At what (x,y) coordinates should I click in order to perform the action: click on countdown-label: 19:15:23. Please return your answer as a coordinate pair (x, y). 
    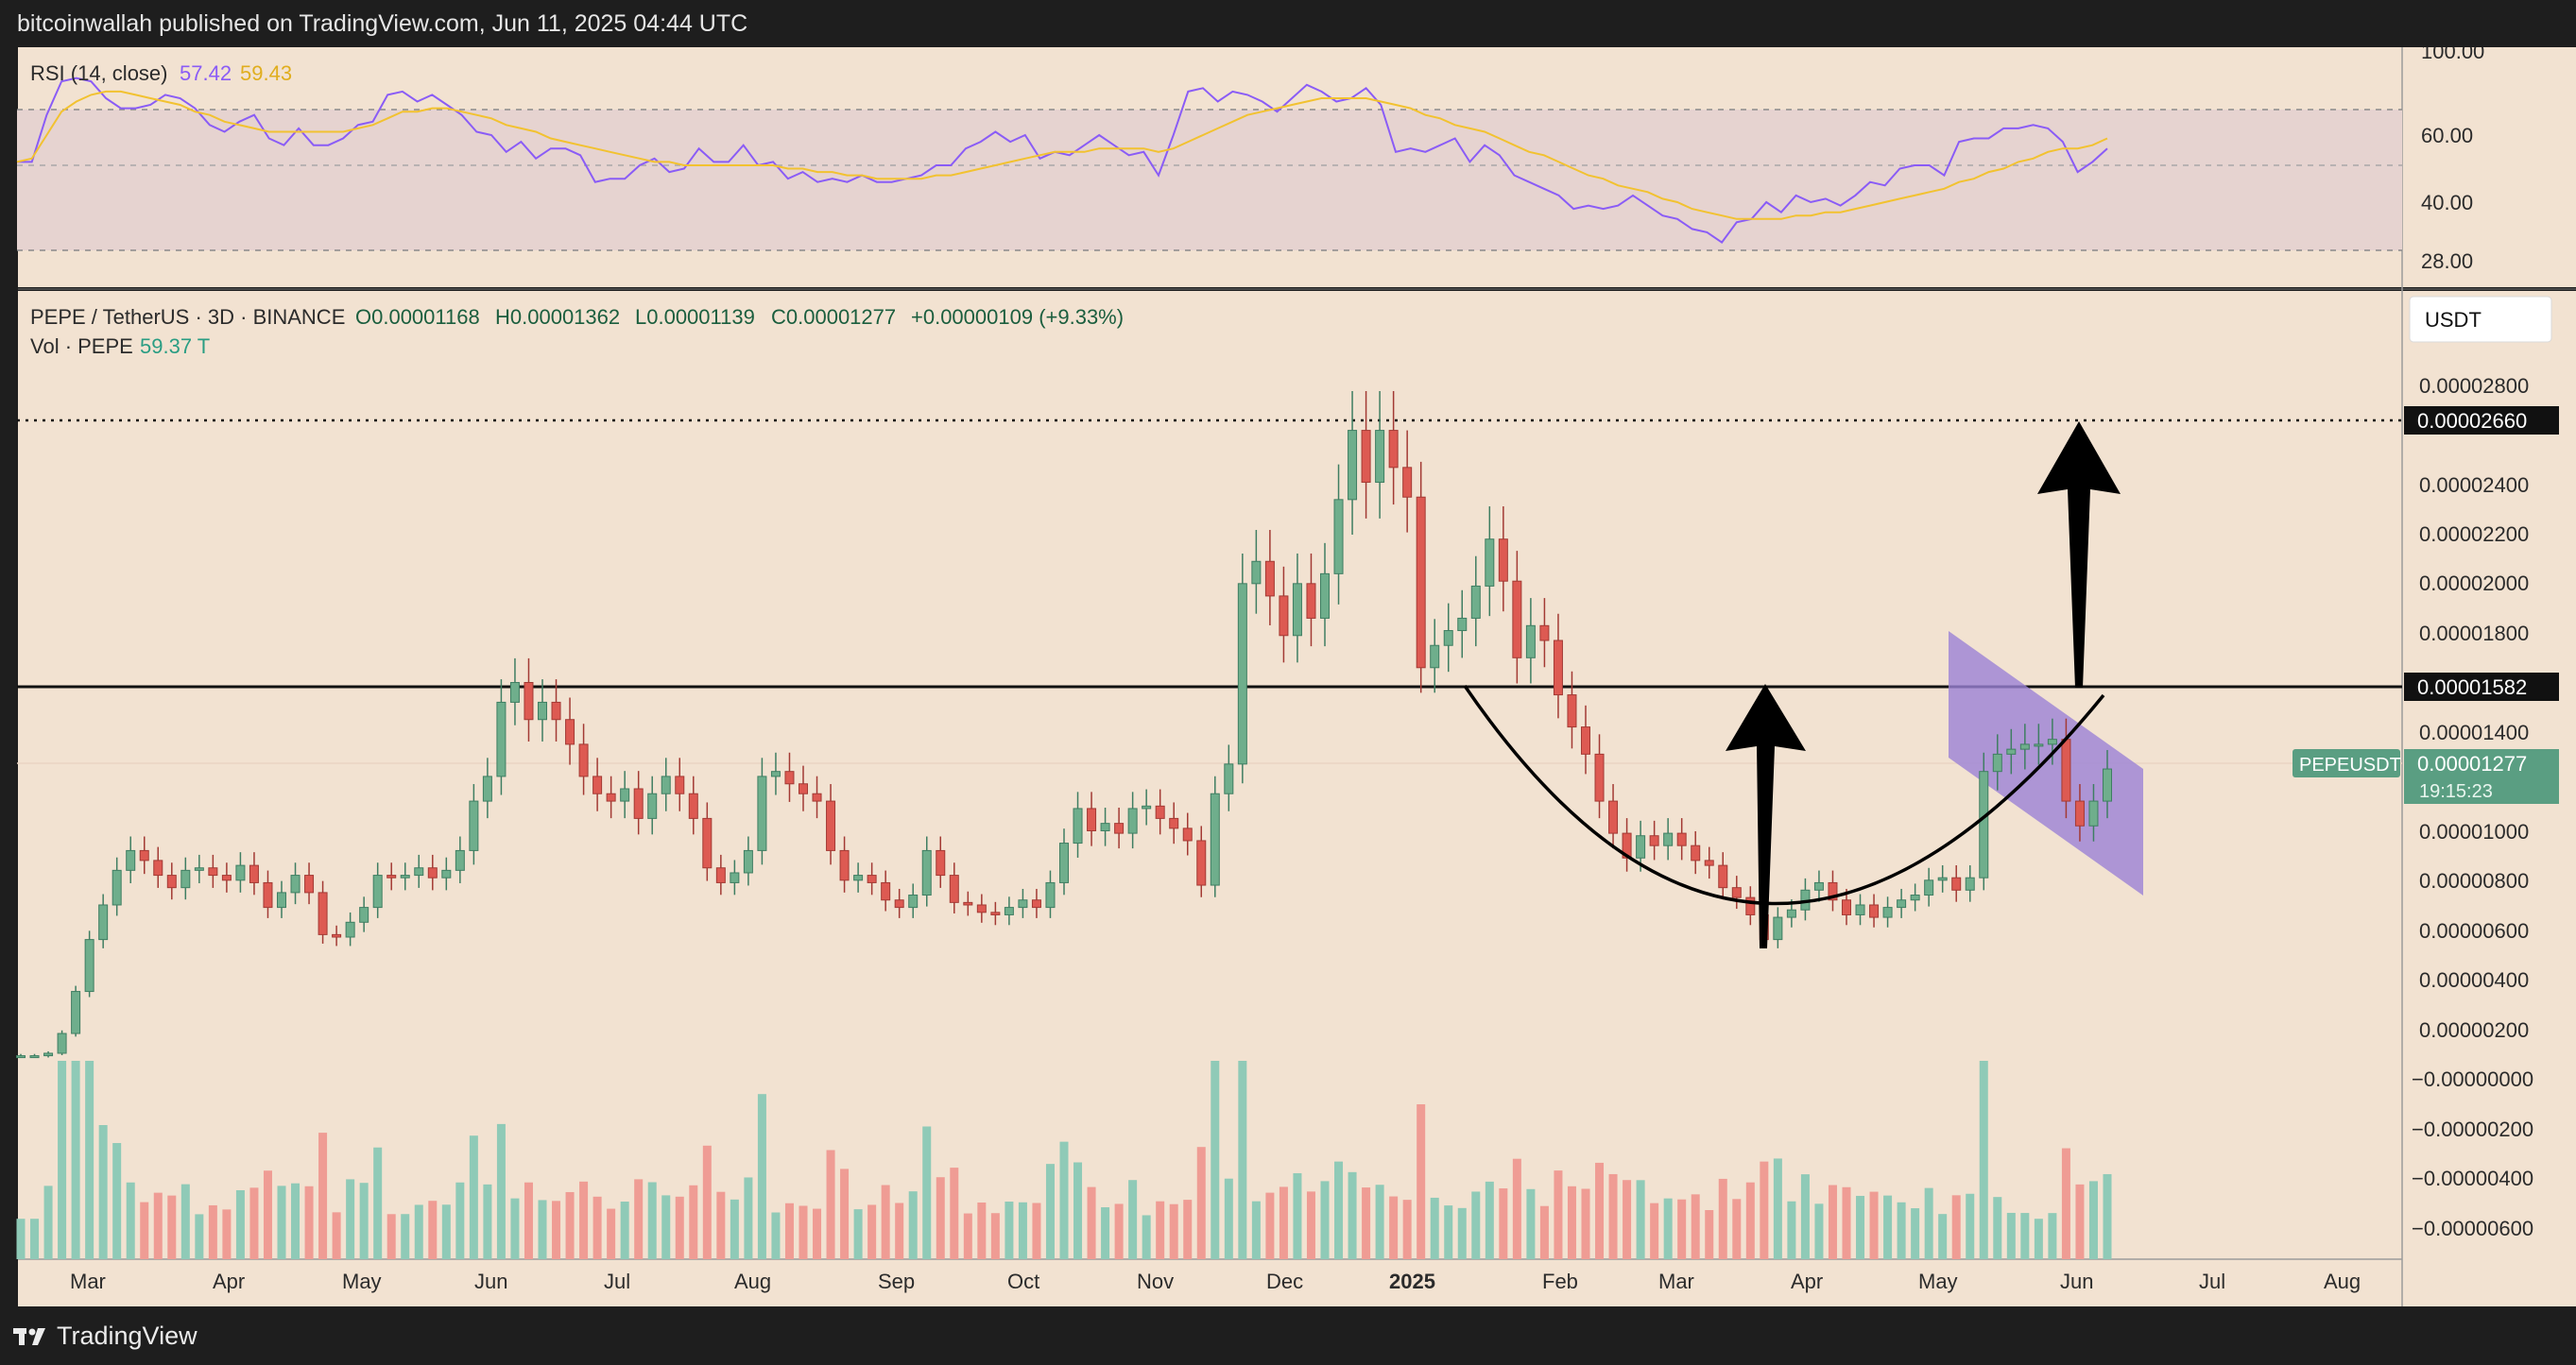
    Looking at the image, I should click on (2456, 792).